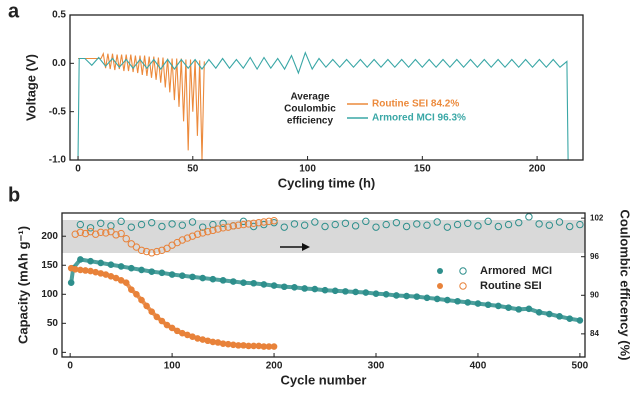  Describe the element at coordinates (594, 333) in the screenshot. I see `y2-tick-label: 84` at that location.